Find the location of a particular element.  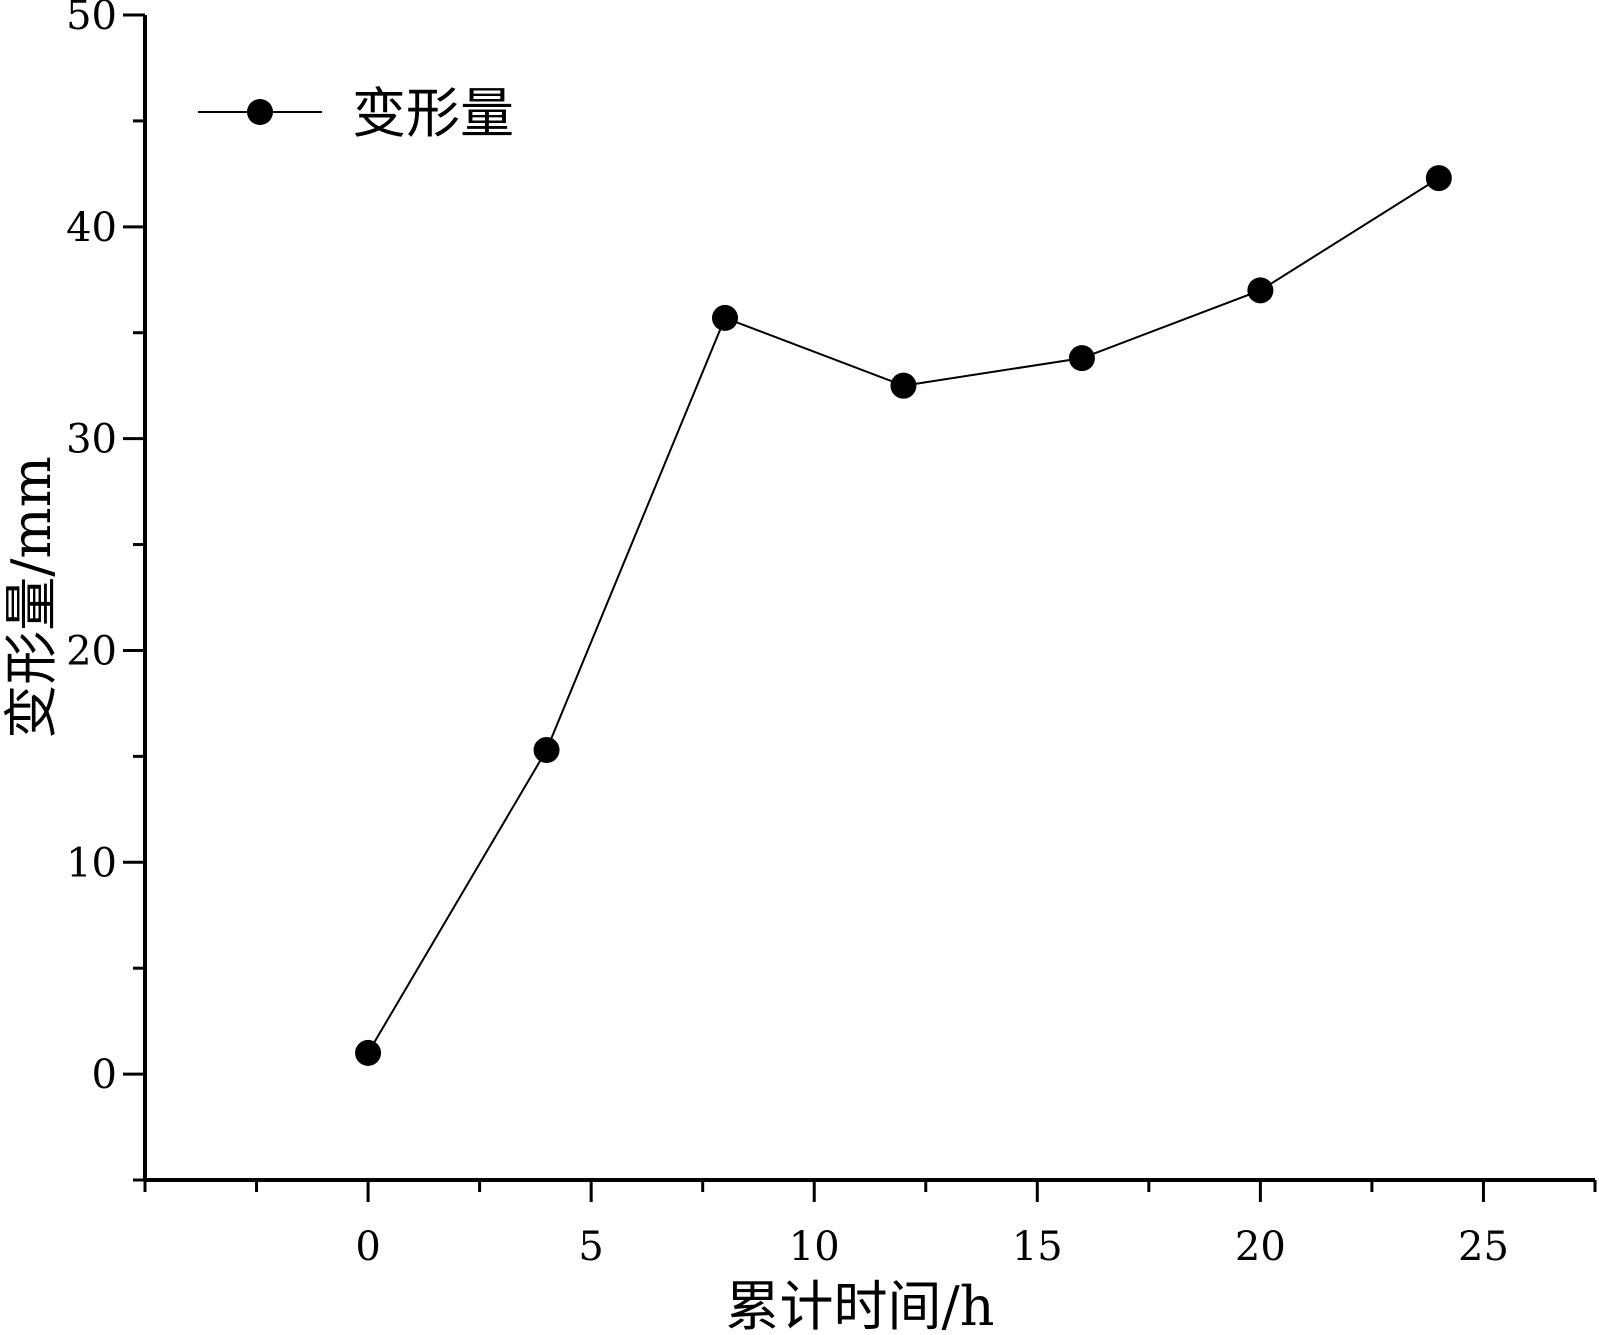

x-tick-label: 5 is located at coordinates (590, 1247).